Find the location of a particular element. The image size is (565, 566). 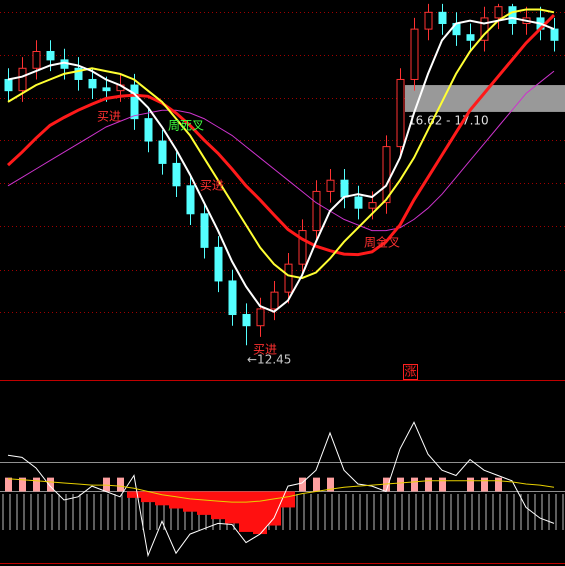

price-band-label: 16.62 - 17.10 is located at coordinates (448, 120).